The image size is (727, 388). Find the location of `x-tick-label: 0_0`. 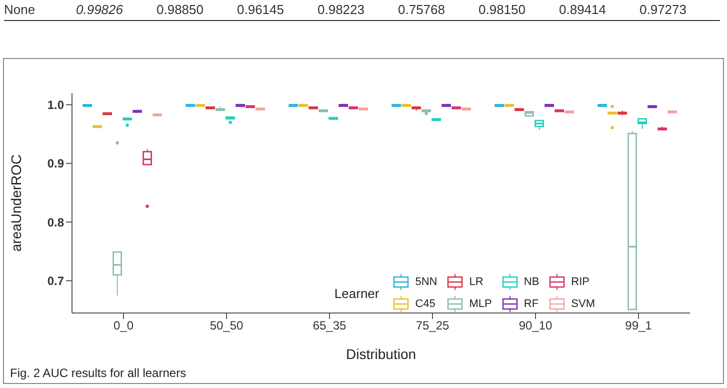

x-tick-label: 0_0 is located at coordinates (123, 325).